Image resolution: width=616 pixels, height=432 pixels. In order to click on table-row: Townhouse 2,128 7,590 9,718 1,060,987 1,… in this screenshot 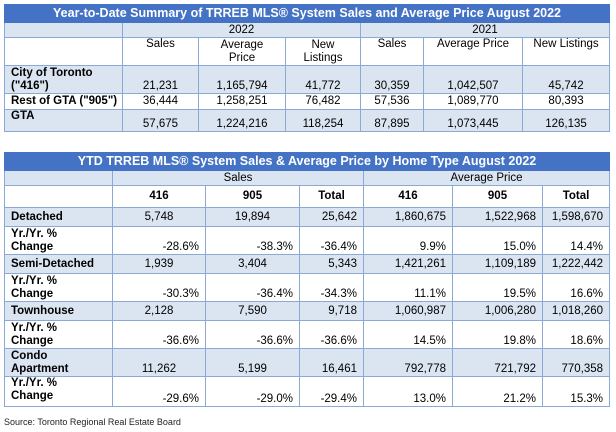, I will do `click(307, 311)`.